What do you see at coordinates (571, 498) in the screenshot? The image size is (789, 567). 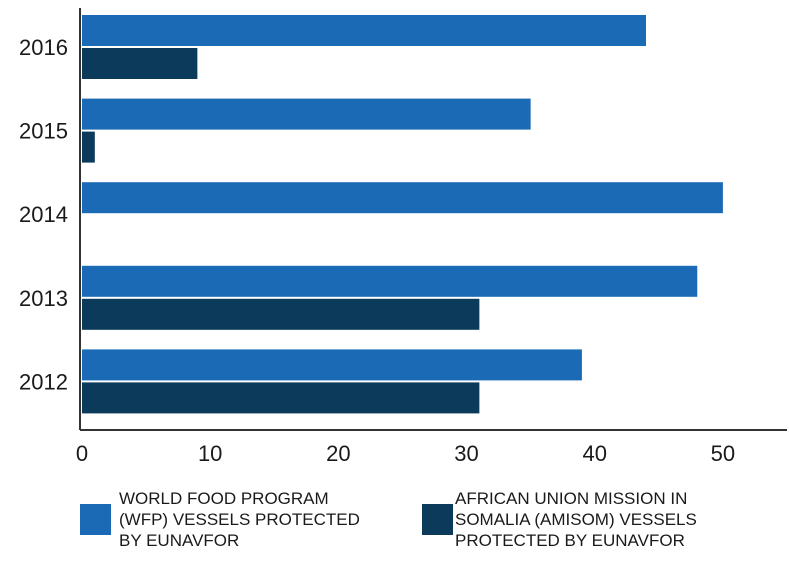 I see `legend-label-amisom-line-1: AFRICAN UNION MISSION IN` at bounding box center [571, 498].